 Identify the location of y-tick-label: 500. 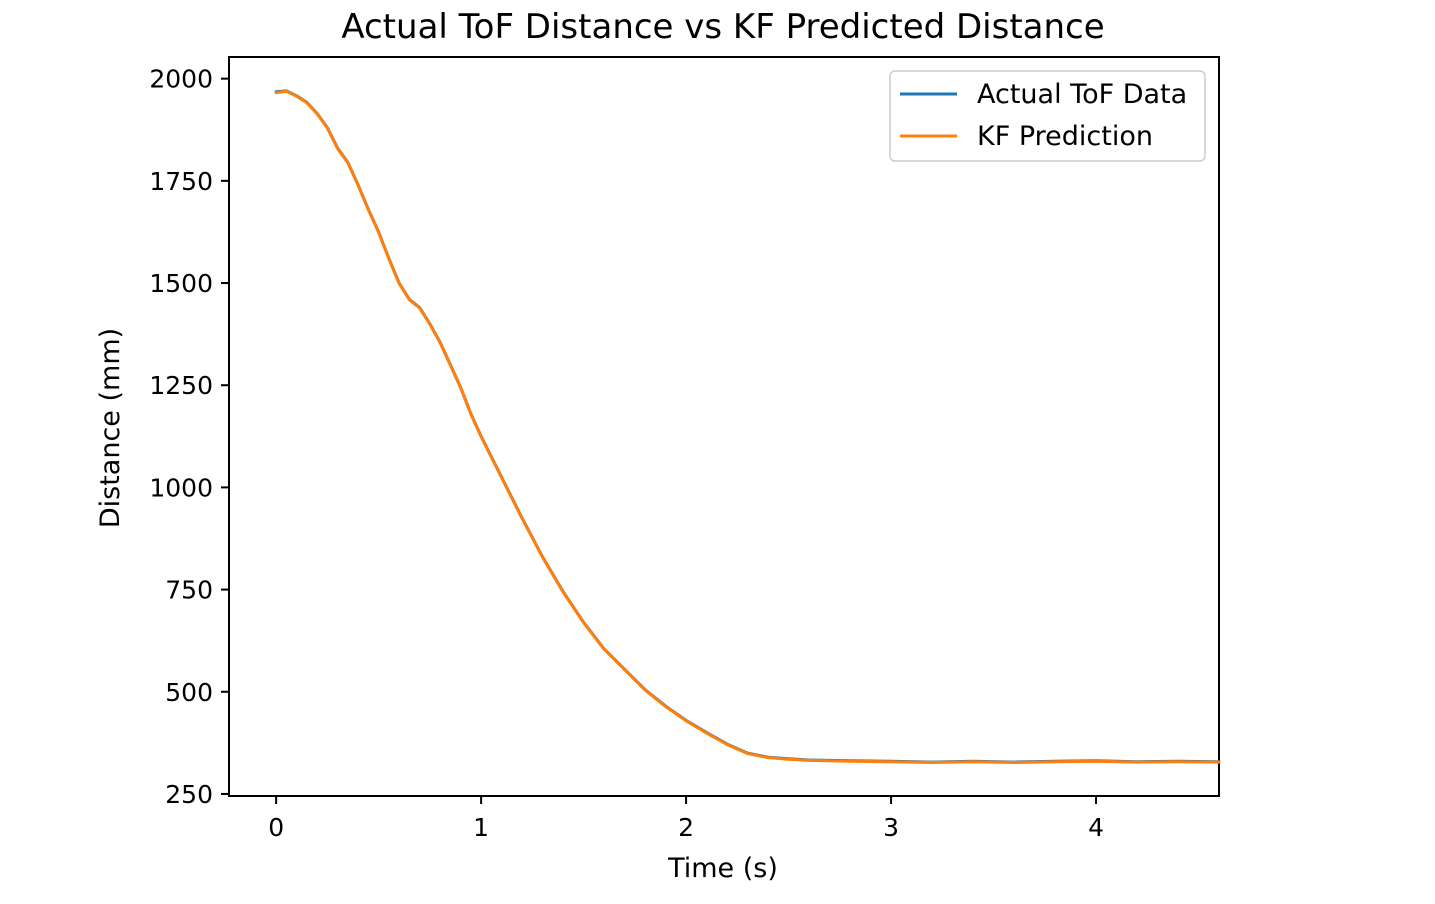
(189, 692).